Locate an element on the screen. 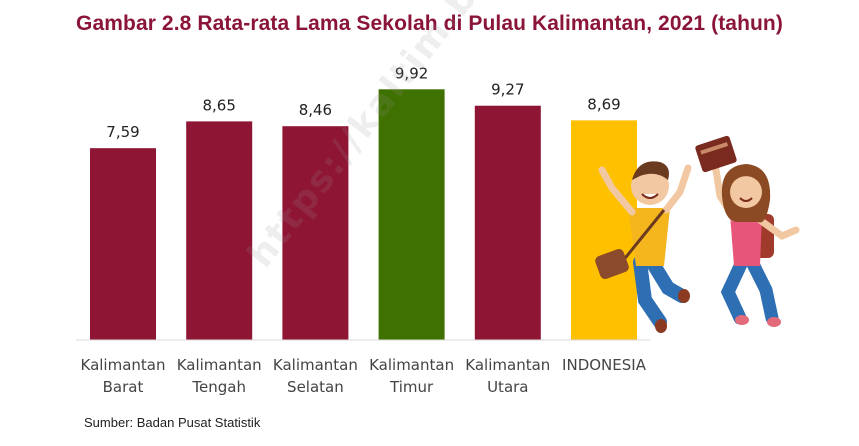 The height and width of the screenshot is (446, 859). category-label-2-1: Selatan is located at coordinates (315, 387).